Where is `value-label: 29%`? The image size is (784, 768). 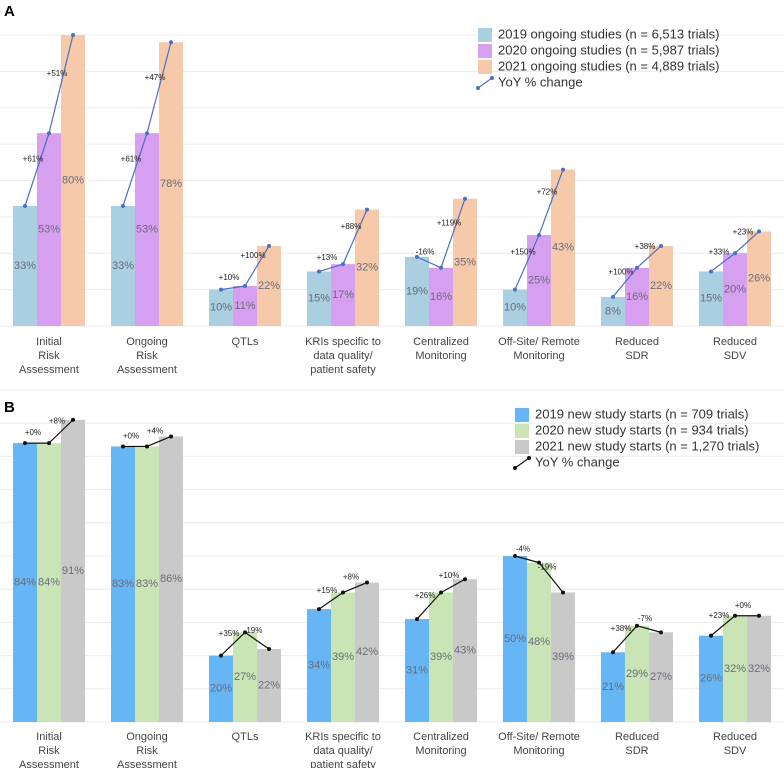
value-label: 29% is located at coordinates (637, 674).